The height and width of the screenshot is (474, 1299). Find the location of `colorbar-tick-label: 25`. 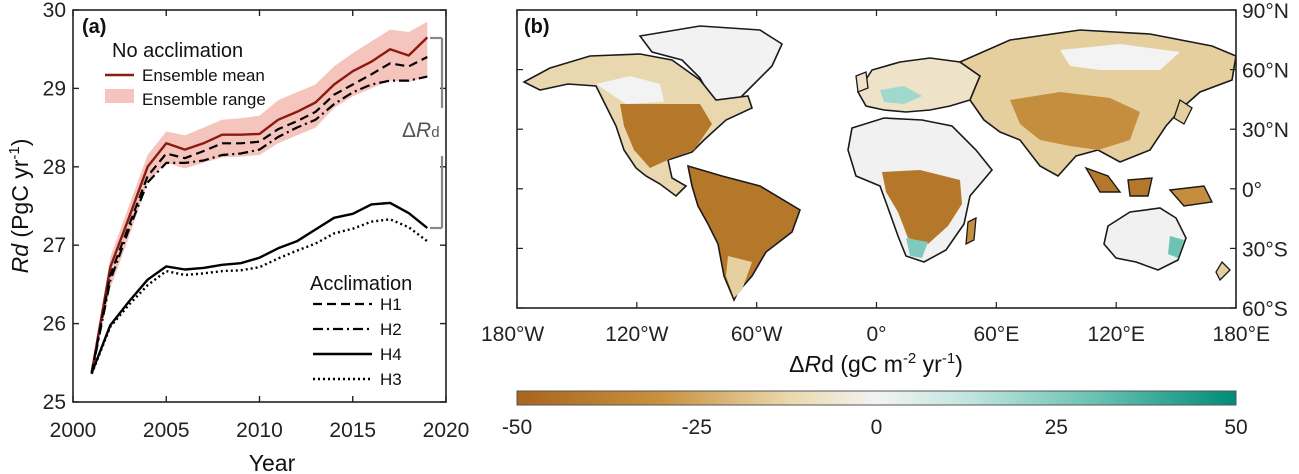

colorbar-tick-label: 25 is located at coordinates (1056, 427).